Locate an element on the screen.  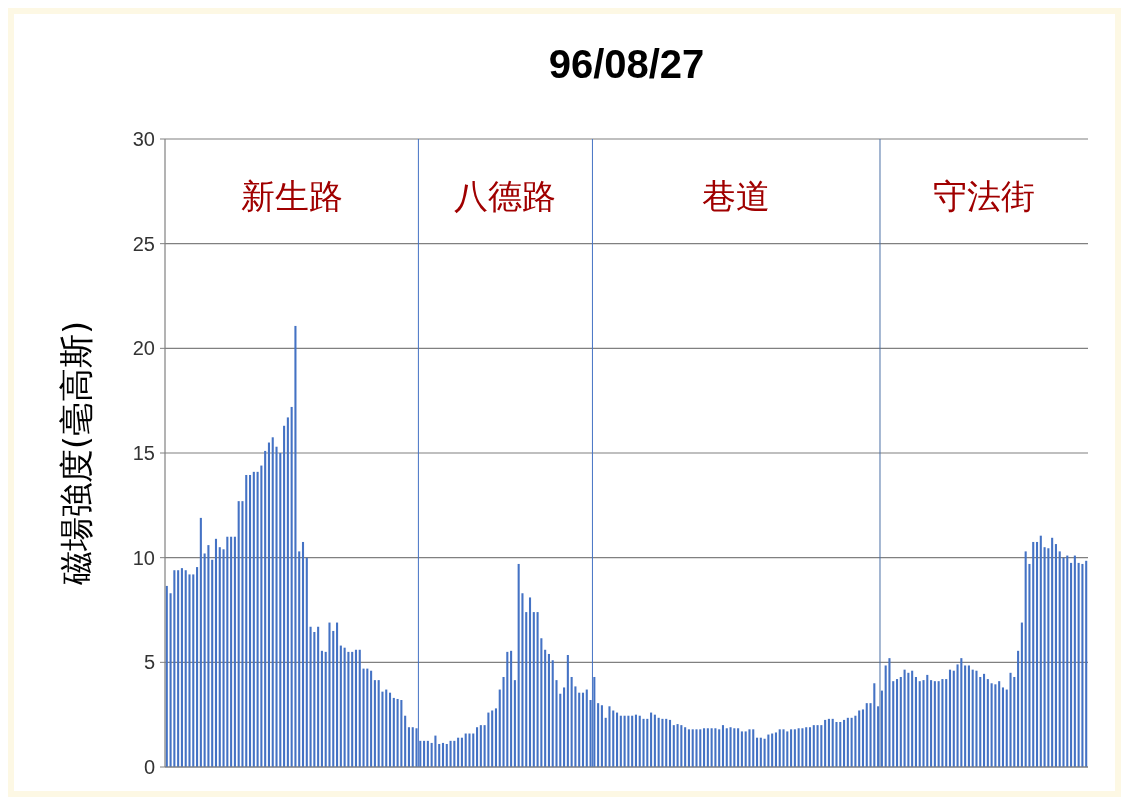
y-tick-label: 30 is located at coordinates (143, 139).